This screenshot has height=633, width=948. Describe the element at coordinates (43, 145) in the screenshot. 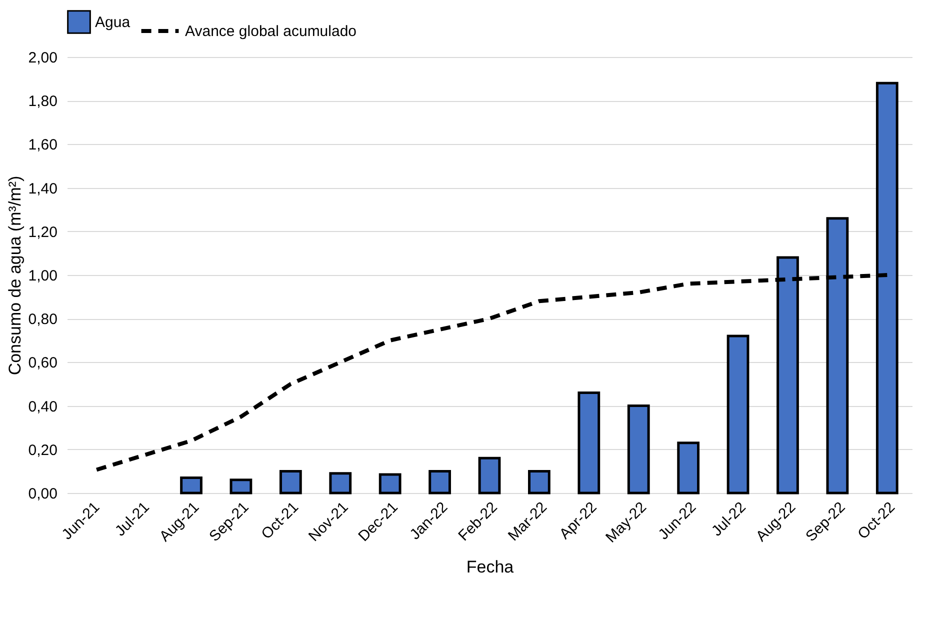

I see `y-tick-label: 1,60` at that location.